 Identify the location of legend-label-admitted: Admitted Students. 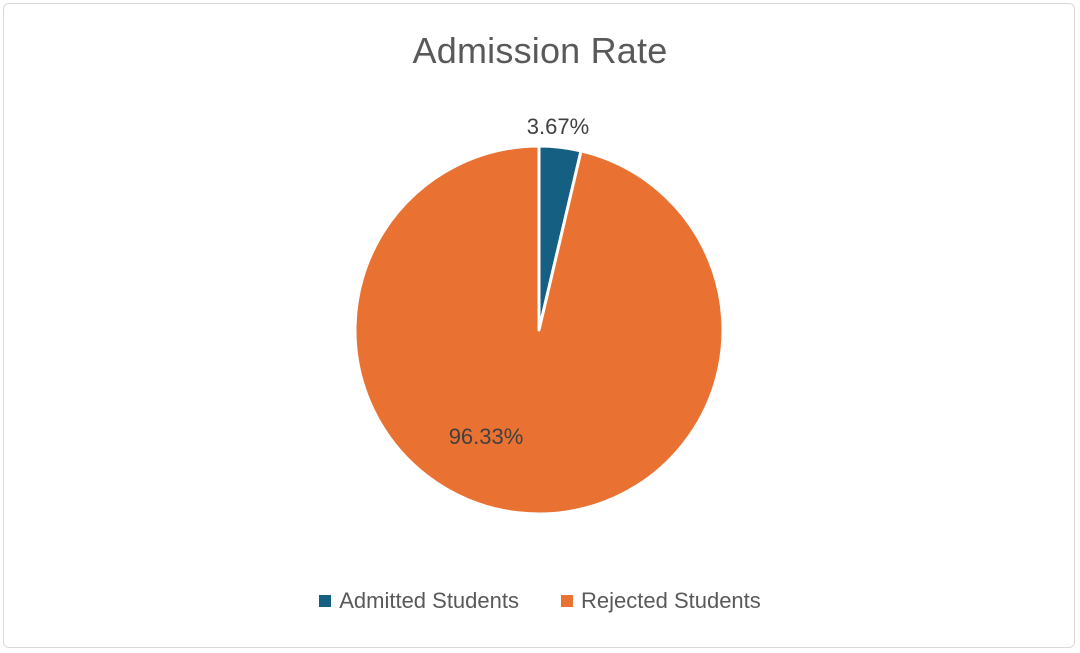
(429, 600).